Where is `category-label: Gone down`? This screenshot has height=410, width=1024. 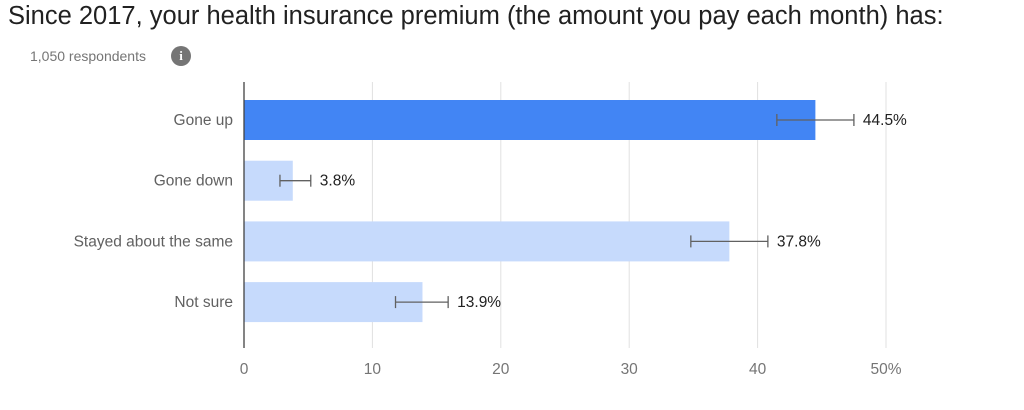 category-label: Gone down is located at coordinates (193, 181).